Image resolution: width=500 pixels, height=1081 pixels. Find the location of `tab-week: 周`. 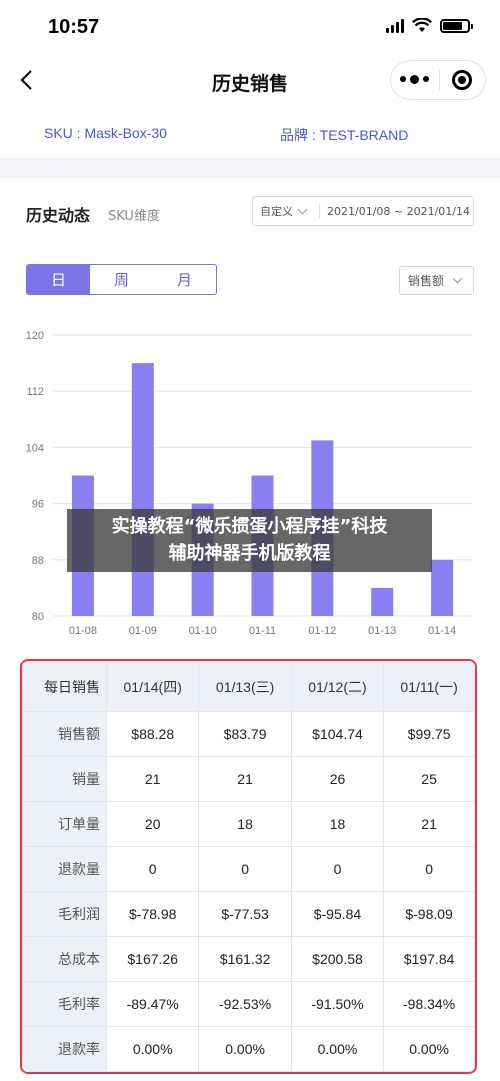

tab-week: 周 is located at coordinates (121, 279).